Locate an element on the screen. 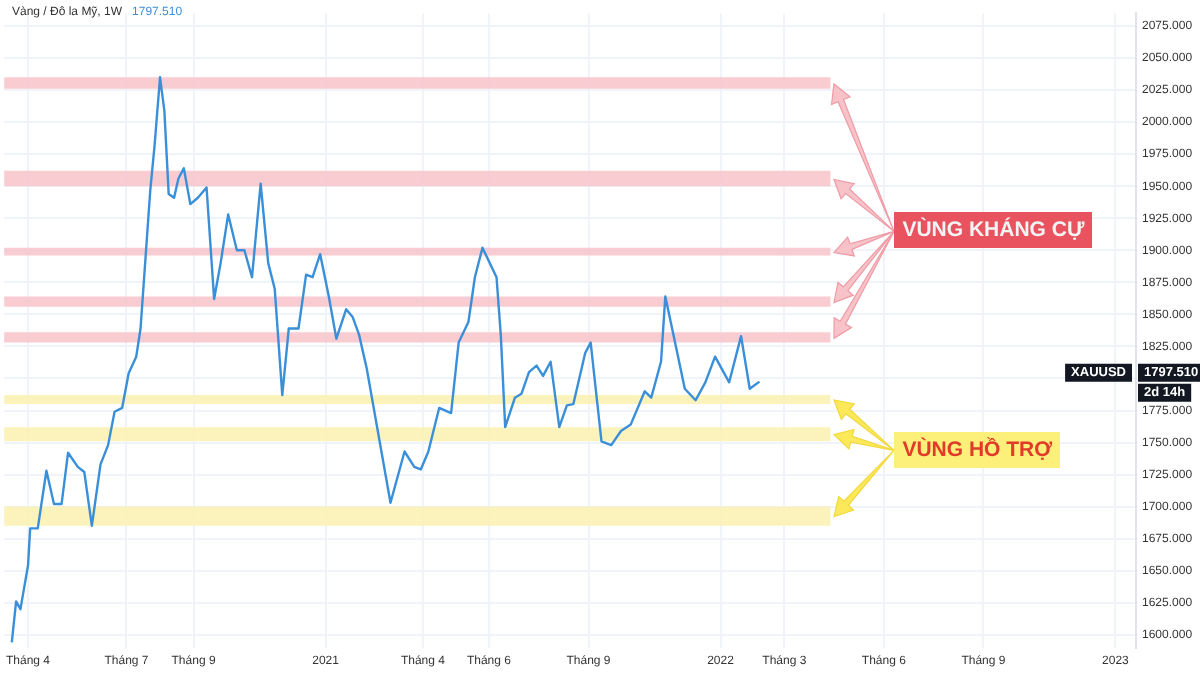  annotation: VÙNG HỒ TRỢ is located at coordinates (977, 450).